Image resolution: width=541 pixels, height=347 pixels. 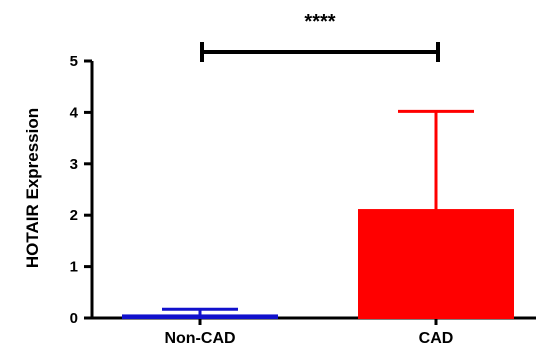 What do you see at coordinates (313, 331) in the screenshot?
I see `x-axis: Non-CAD CAD` at bounding box center [313, 331].